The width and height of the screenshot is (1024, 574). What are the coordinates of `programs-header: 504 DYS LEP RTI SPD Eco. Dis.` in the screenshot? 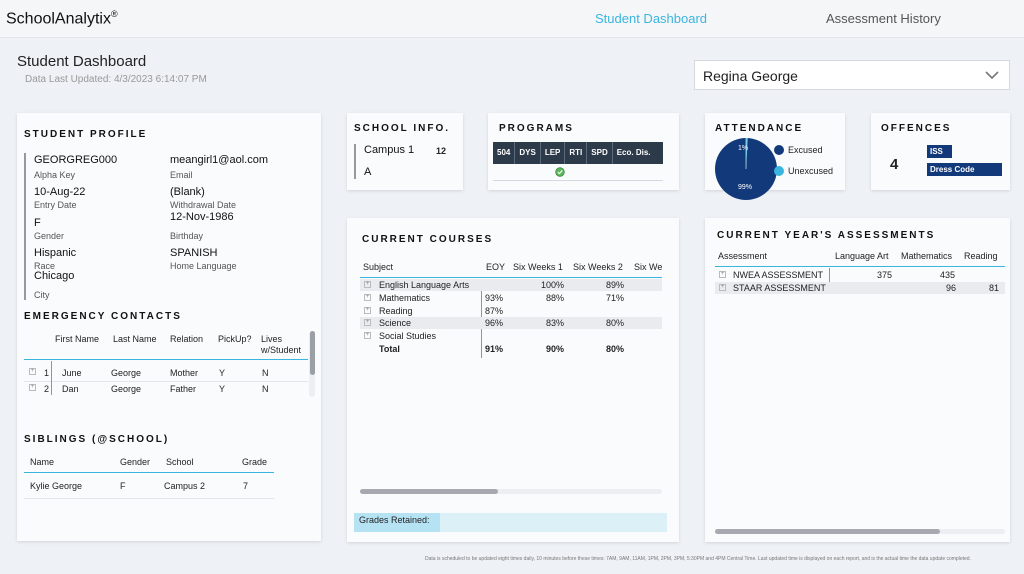 It's located at (578, 153).